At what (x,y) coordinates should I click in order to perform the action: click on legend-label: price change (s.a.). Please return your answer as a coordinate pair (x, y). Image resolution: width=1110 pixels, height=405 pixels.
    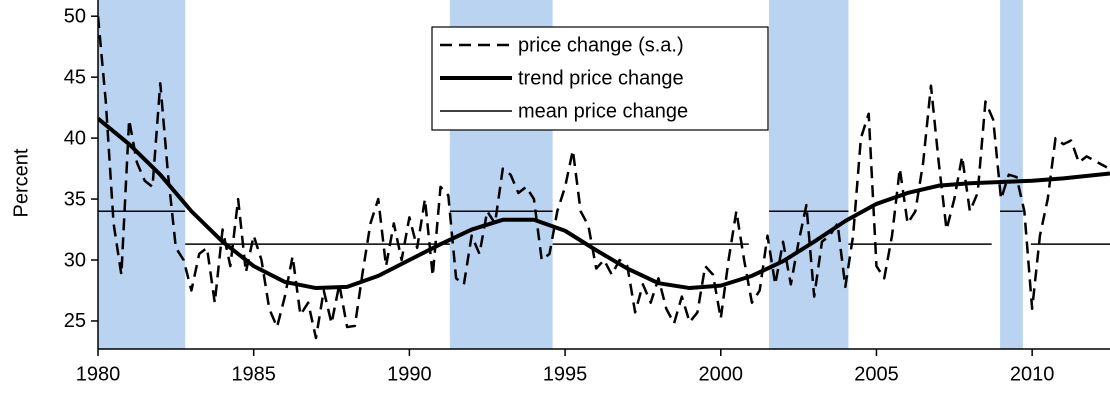
    Looking at the image, I should click on (601, 45).